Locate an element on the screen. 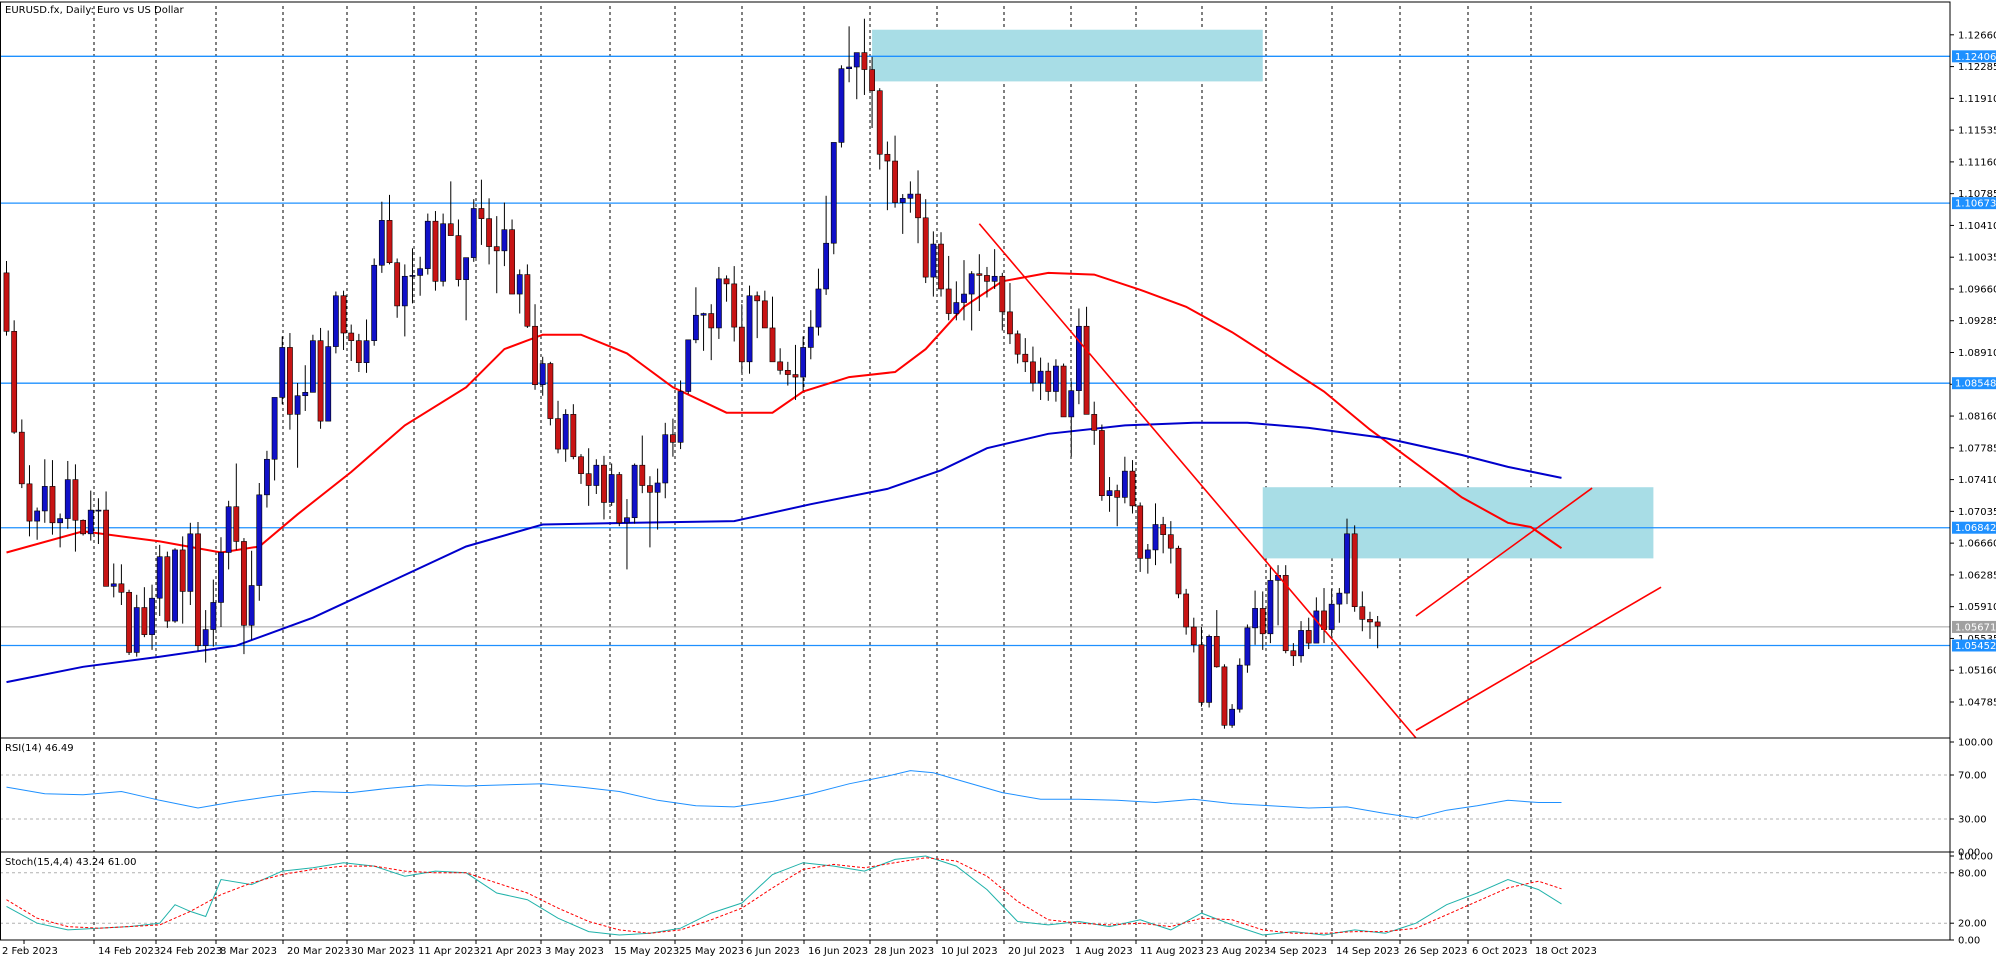 The image size is (1996, 962). y-axis-tick-label: 100.00 is located at coordinates (1975, 857).